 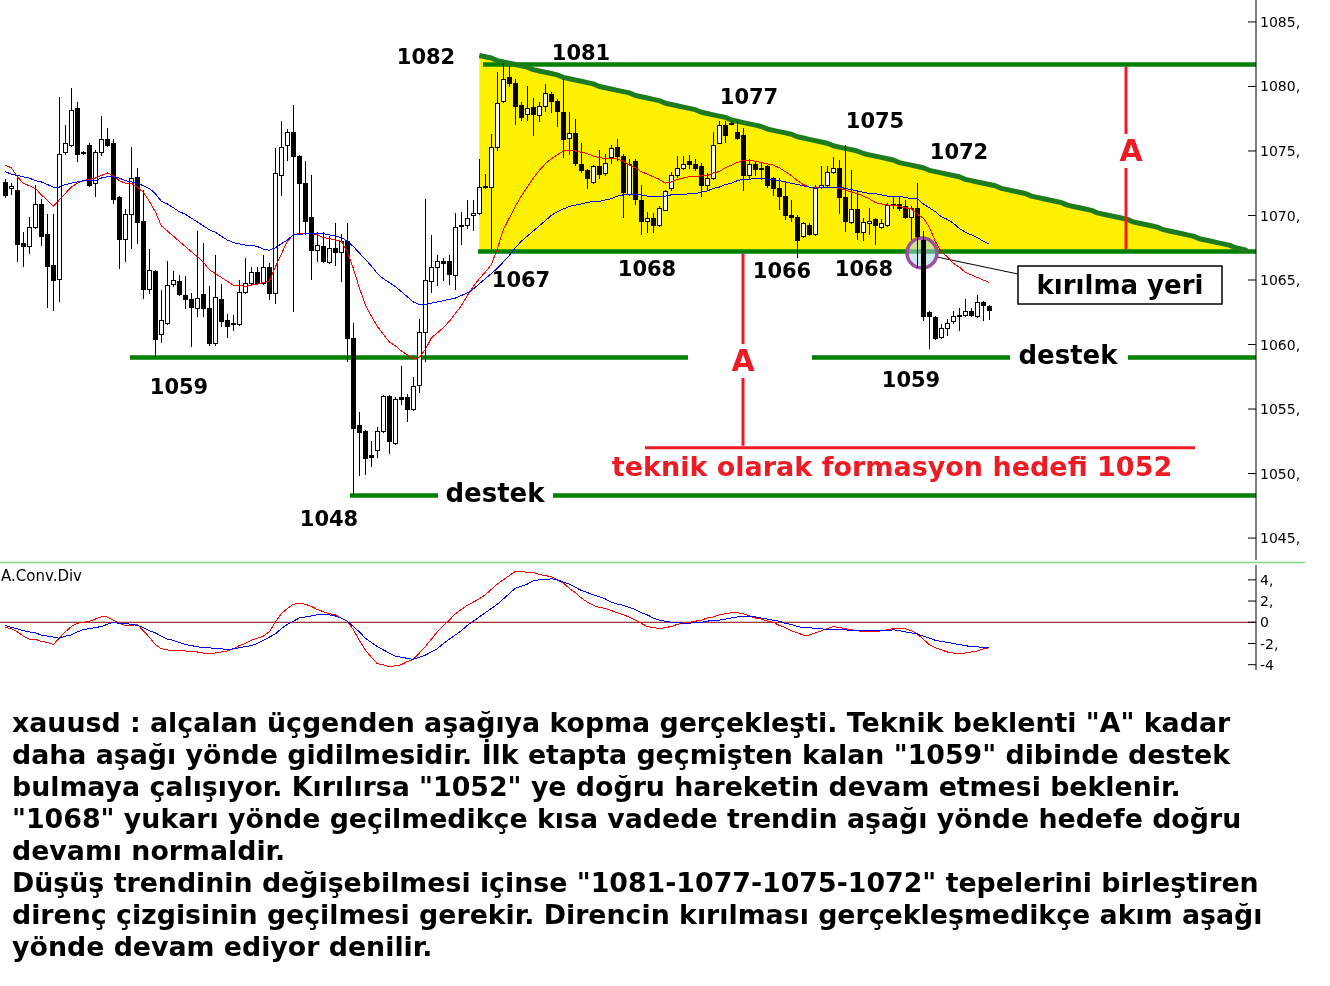 I want to click on y-tick-label: 1060,, so click(x=1280, y=344).